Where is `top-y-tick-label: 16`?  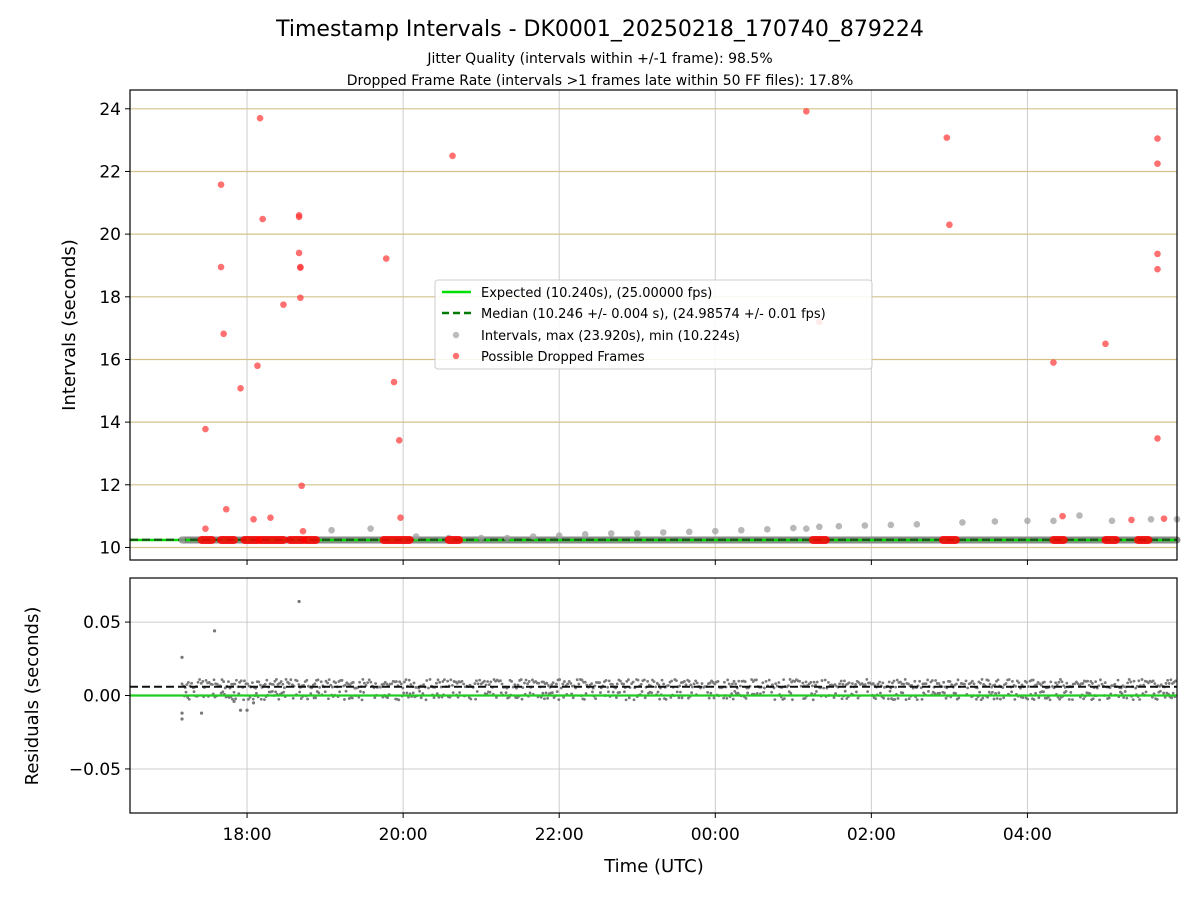
top-y-tick-label: 16 is located at coordinates (110, 360).